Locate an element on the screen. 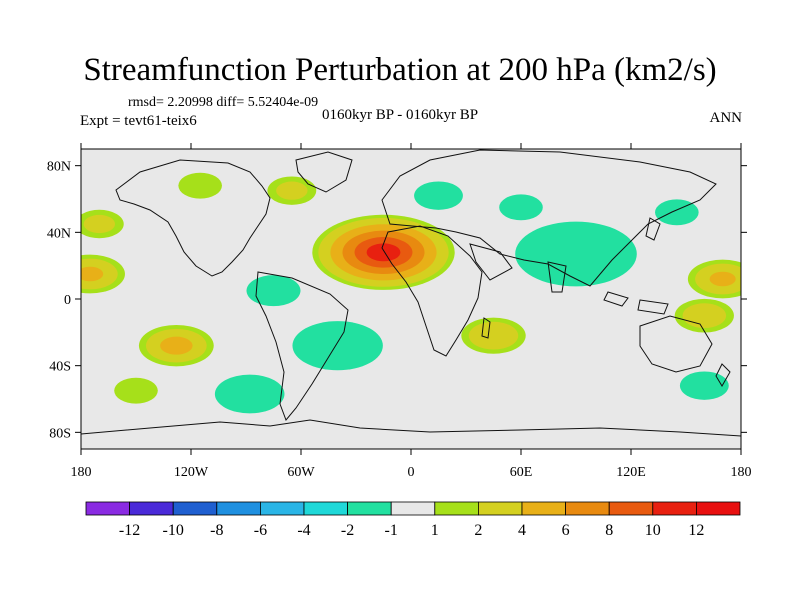  x-tick-label-5: 120E is located at coordinates (631, 472).